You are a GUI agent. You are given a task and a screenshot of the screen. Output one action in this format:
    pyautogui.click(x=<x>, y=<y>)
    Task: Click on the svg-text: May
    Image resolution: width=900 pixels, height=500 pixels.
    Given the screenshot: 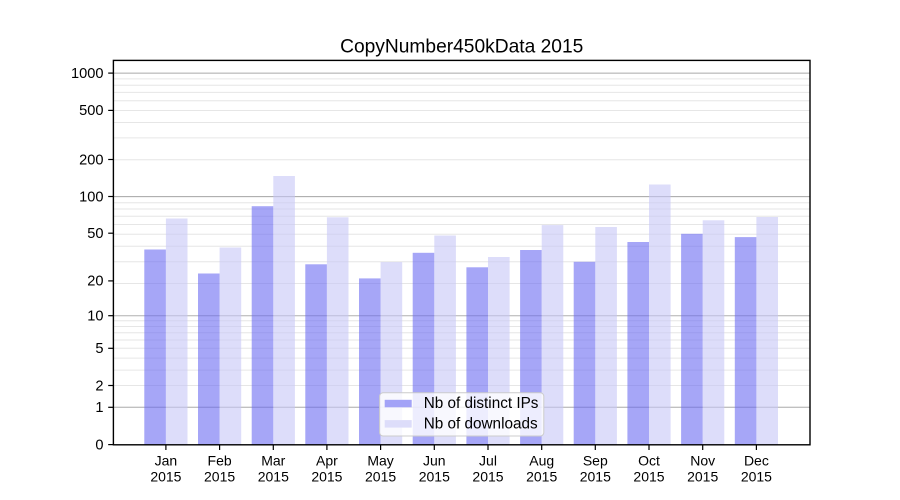 What is the action you would take?
    pyautogui.click(x=380, y=461)
    